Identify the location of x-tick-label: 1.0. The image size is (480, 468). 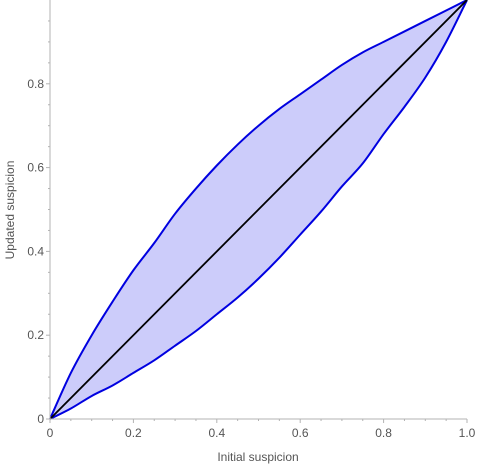
(467, 433).